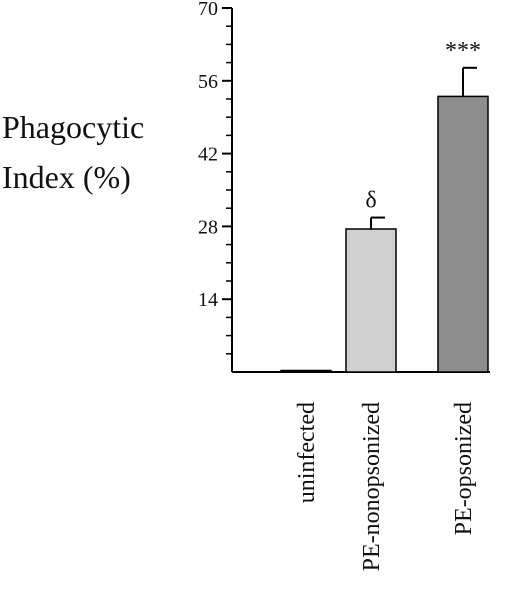 Image resolution: width=520 pixels, height=610 pixels. I want to click on y-tick-label: 28, so click(208, 227).